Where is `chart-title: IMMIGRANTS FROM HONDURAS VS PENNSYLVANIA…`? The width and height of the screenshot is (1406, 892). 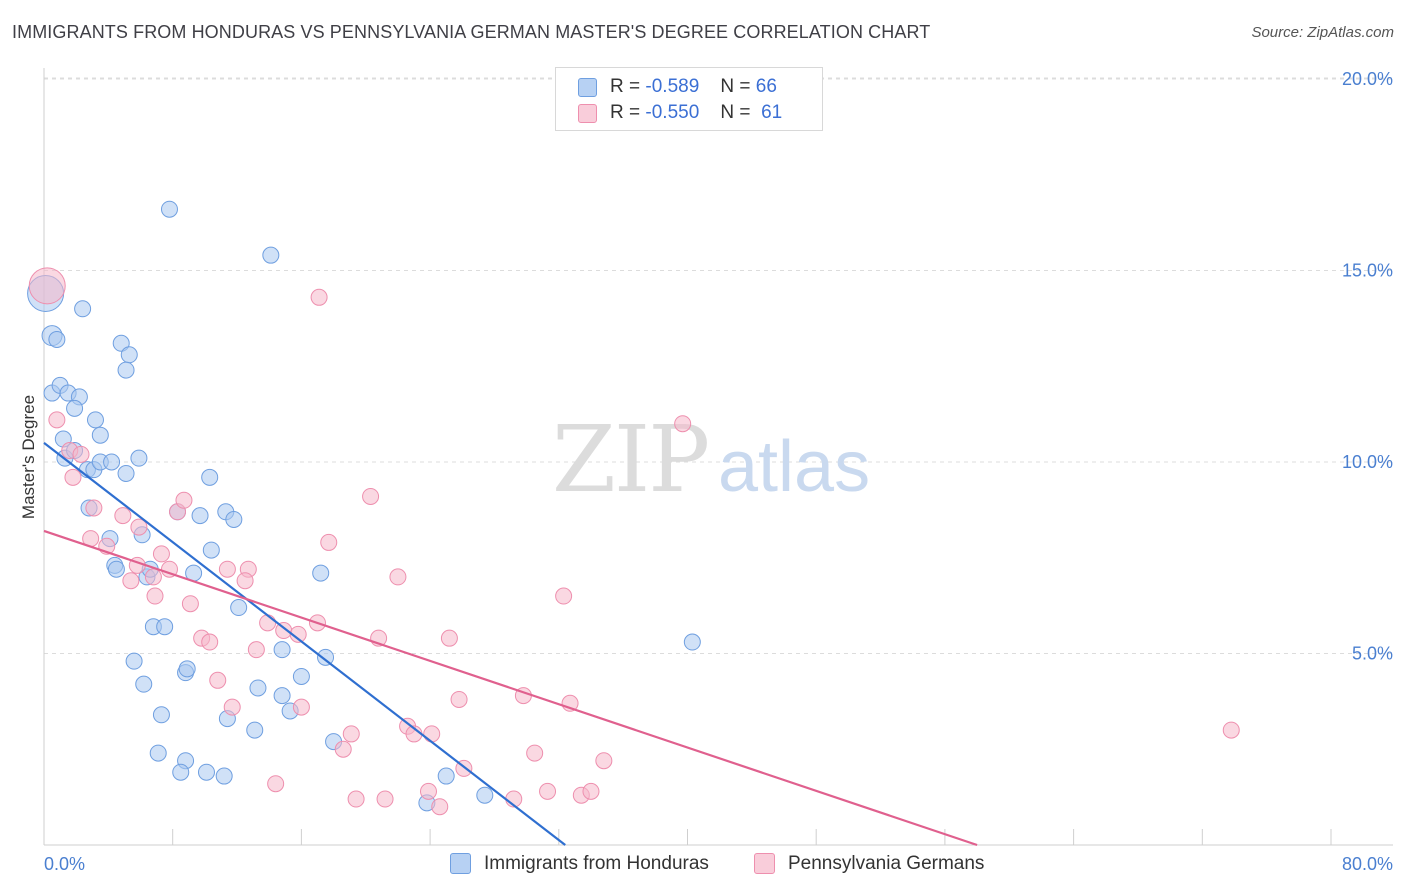 chart-title: IMMIGRANTS FROM HONDURAS VS PENNSYLVANIA… is located at coordinates (471, 32).